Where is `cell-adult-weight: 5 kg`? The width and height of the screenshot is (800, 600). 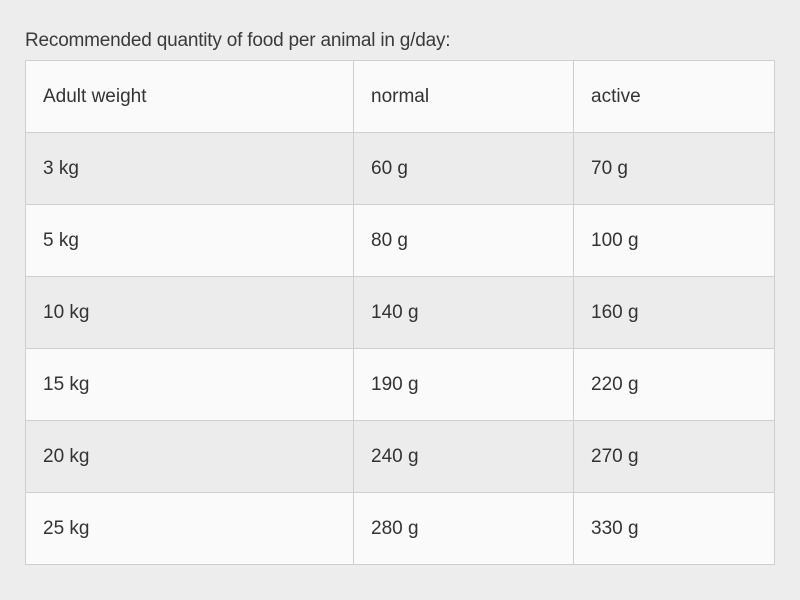
cell-adult-weight: 5 kg is located at coordinates (189, 240).